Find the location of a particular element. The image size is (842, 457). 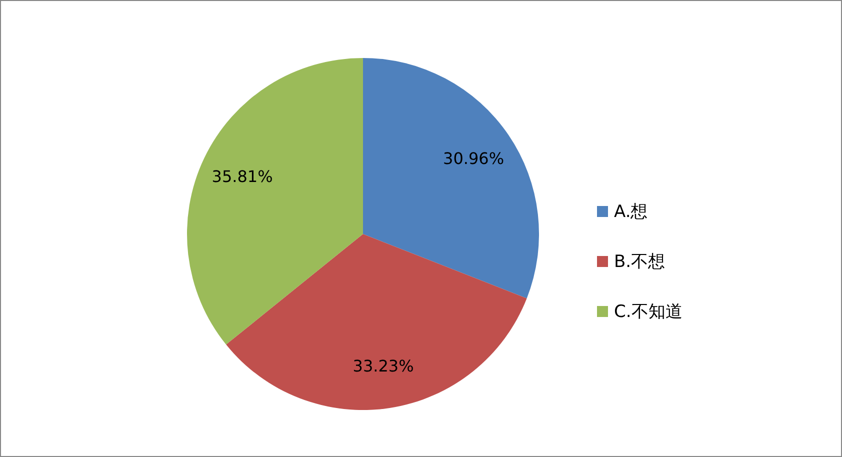

legend-label: C.不知道 is located at coordinates (648, 311).